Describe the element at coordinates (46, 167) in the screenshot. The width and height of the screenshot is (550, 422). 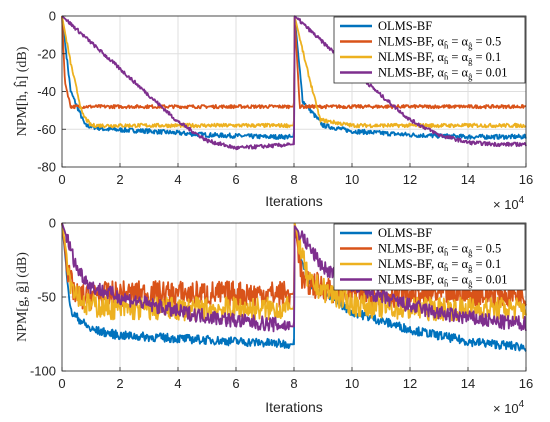
I see `y-tick-label: -80` at that location.